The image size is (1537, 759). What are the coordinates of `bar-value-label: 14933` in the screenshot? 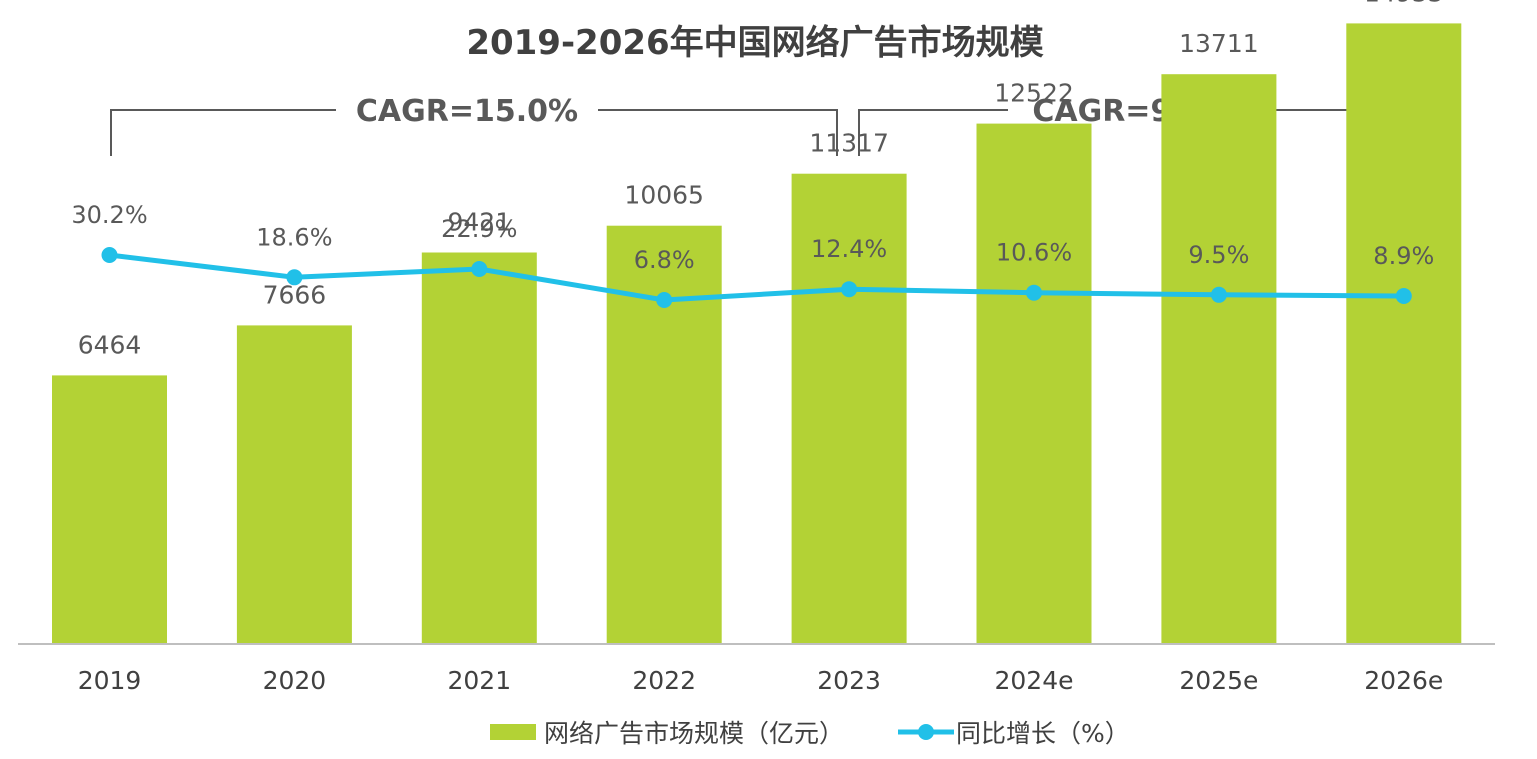 It's located at (1404, 3).